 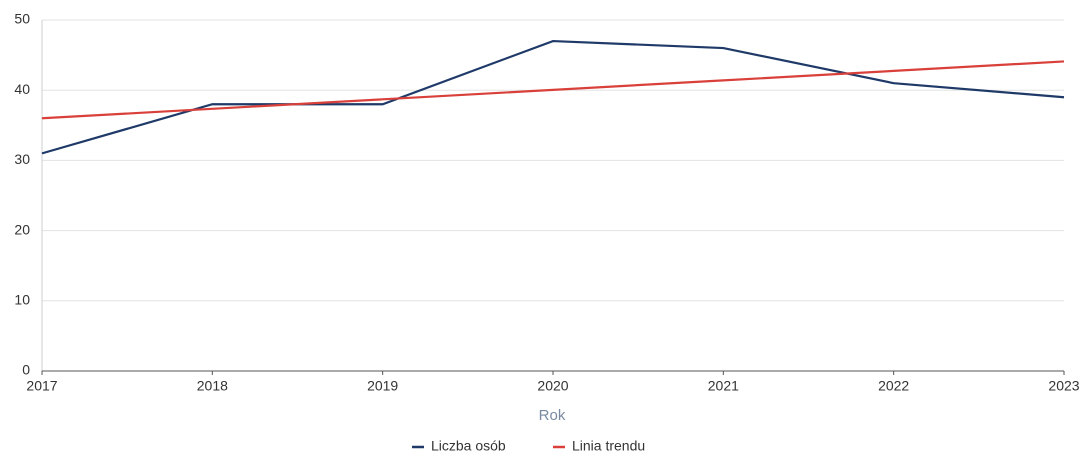 What do you see at coordinates (22, 159) in the screenshot?
I see `y-tick-label: 30` at bounding box center [22, 159].